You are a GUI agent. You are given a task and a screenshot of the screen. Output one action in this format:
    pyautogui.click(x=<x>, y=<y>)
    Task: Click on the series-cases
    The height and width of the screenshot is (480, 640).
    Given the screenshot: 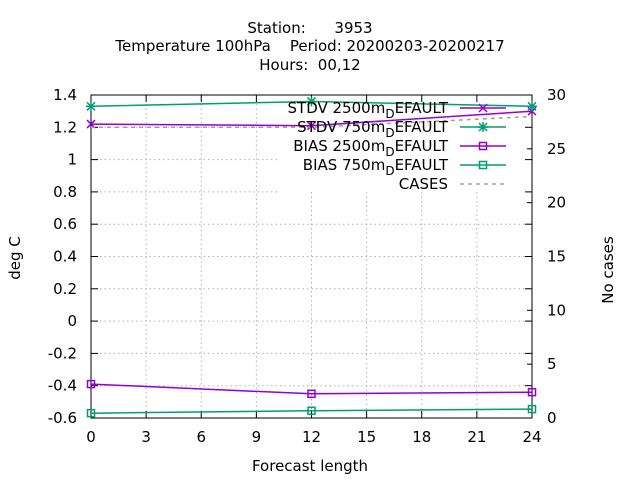 What is the action you would take?
    pyautogui.click(x=312, y=122)
    